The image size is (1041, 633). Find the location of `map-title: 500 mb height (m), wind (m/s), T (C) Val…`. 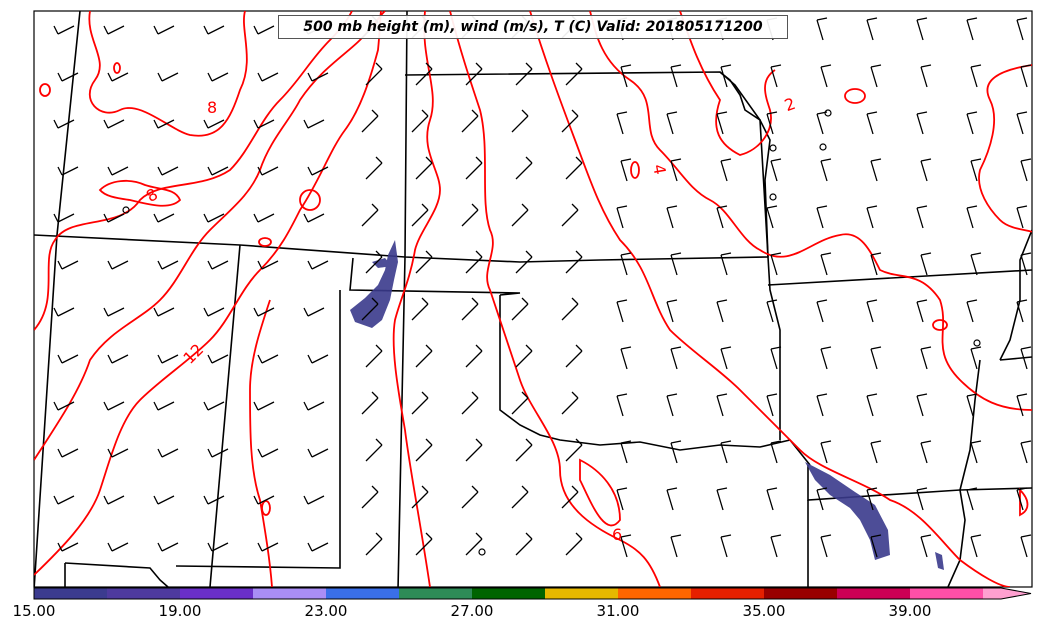

map-title: 500 mb height (m), wind (m/s), T (C) Val… is located at coordinates (533, 27).